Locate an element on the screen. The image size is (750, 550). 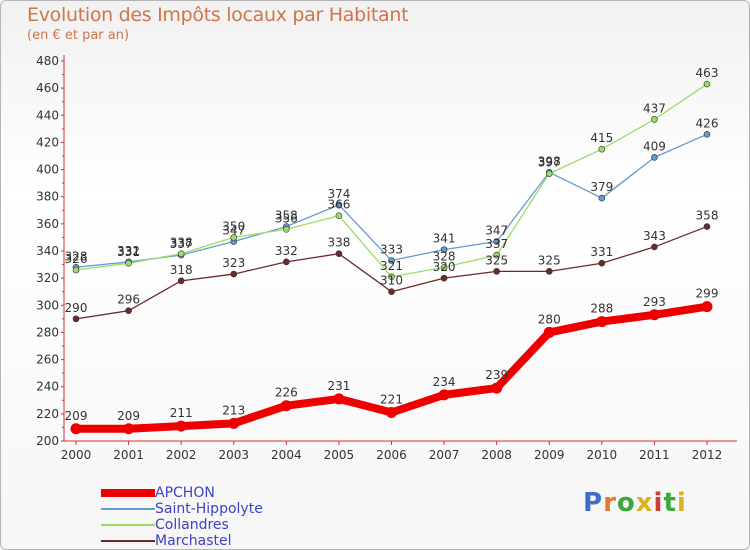
data-label: 310 is located at coordinates (391, 281).